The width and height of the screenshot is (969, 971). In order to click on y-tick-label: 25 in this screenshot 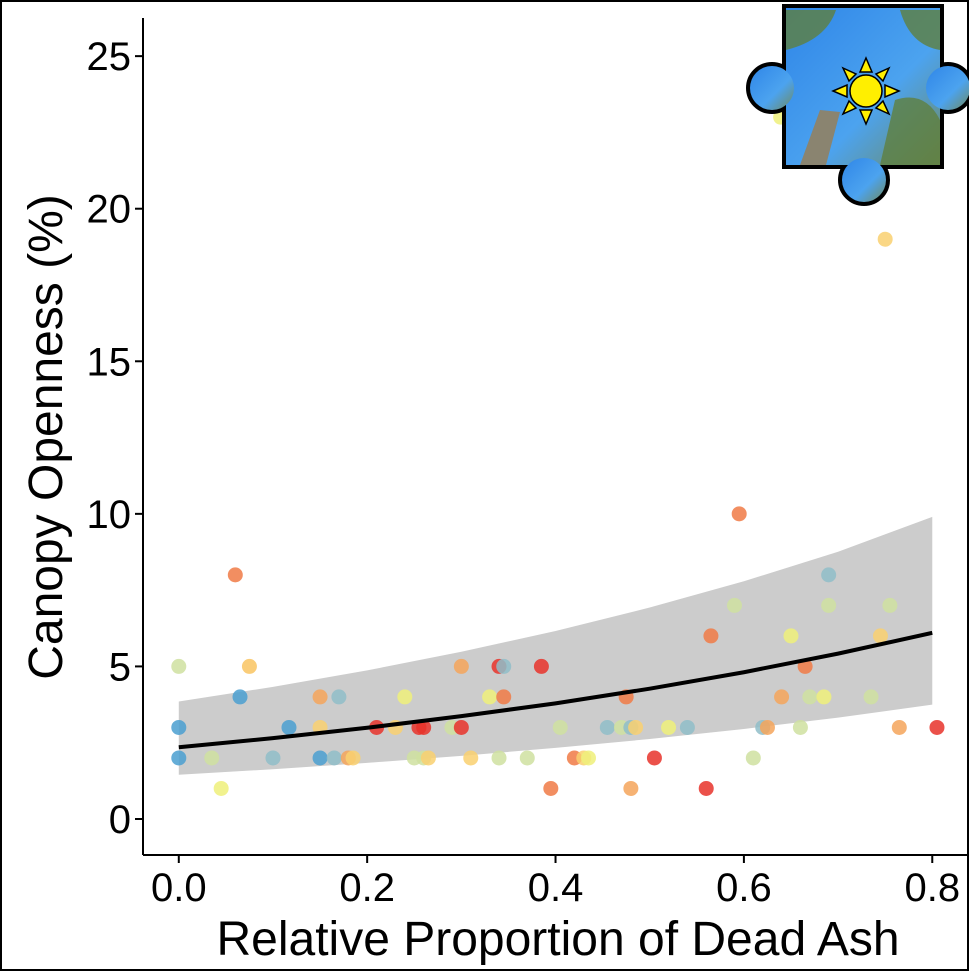, I will do `click(109, 57)`.